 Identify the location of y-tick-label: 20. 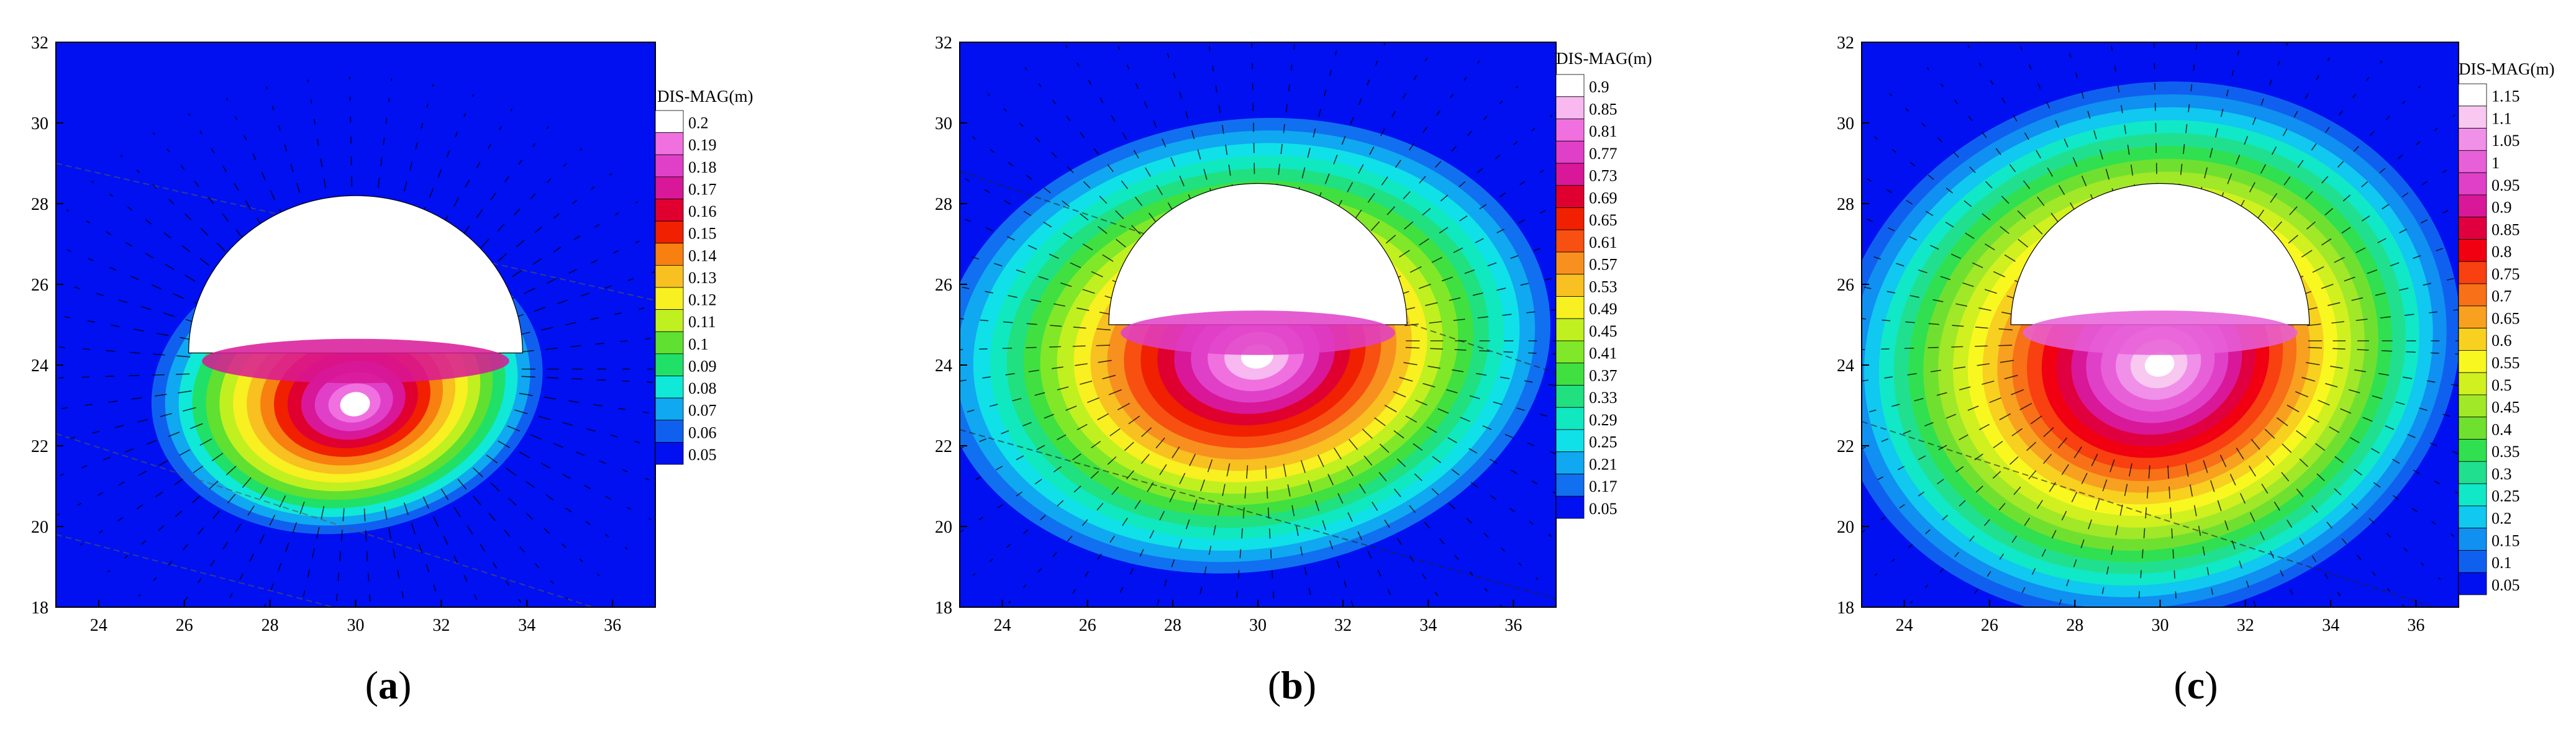
(943, 527).